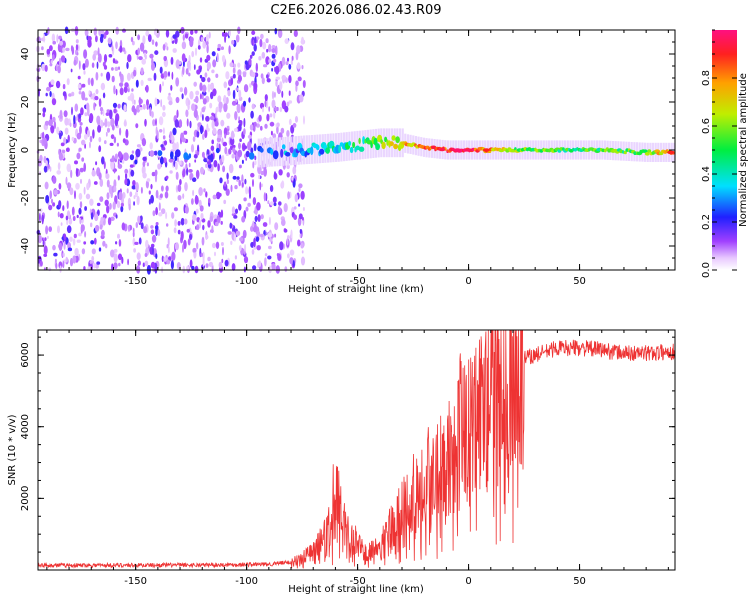 The height and width of the screenshot is (600, 750). What do you see at coordinates (12, 150) in the screenshot?
I see `spectrogram-ylabel: Frequency (Hz)` at bounding box center [12, 150].